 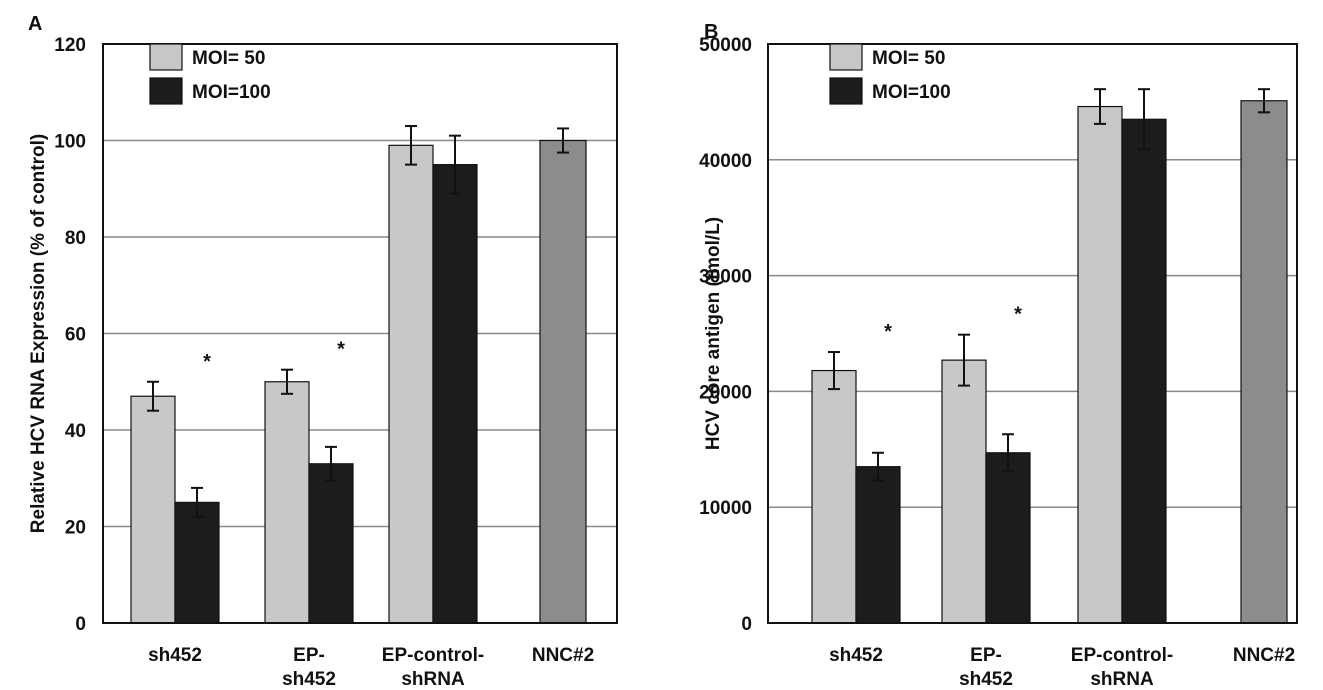 I want to click on y-tick-label: 50000, so click(x=725, y=45).